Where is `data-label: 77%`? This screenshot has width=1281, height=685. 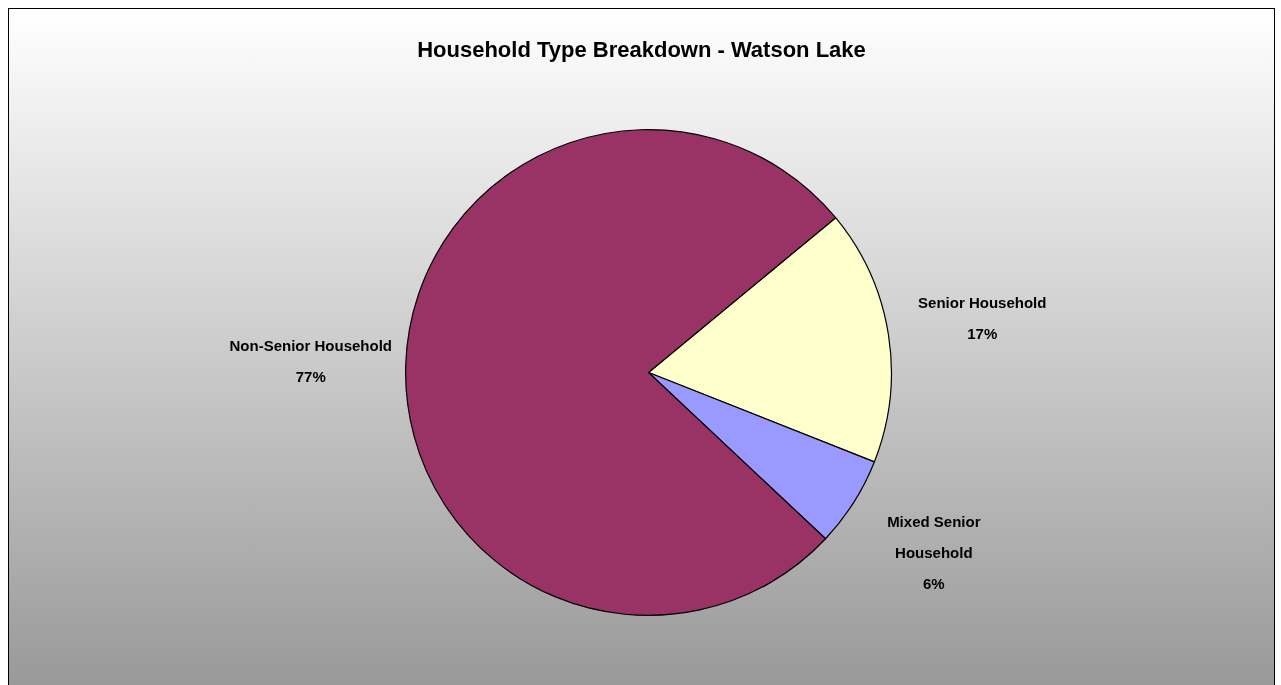
data-label: 77% is located at coordinates (310, 376).